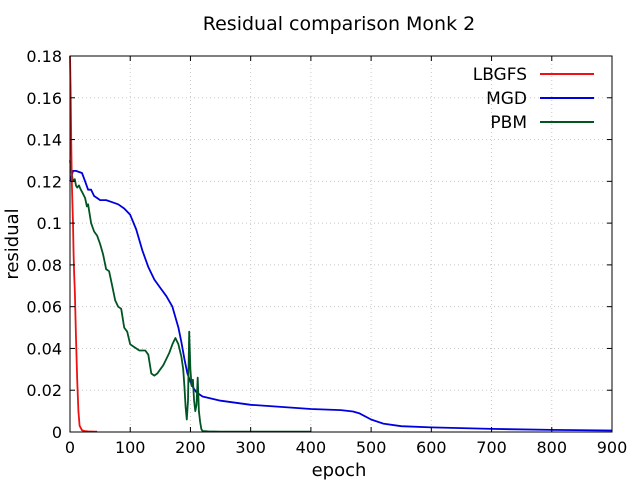 This screenshot has height=480, width=640. Describe the element at coordinates (500, 75) in the screenshot. I see `legend-label-lbgfs: LBGFS` at that location.